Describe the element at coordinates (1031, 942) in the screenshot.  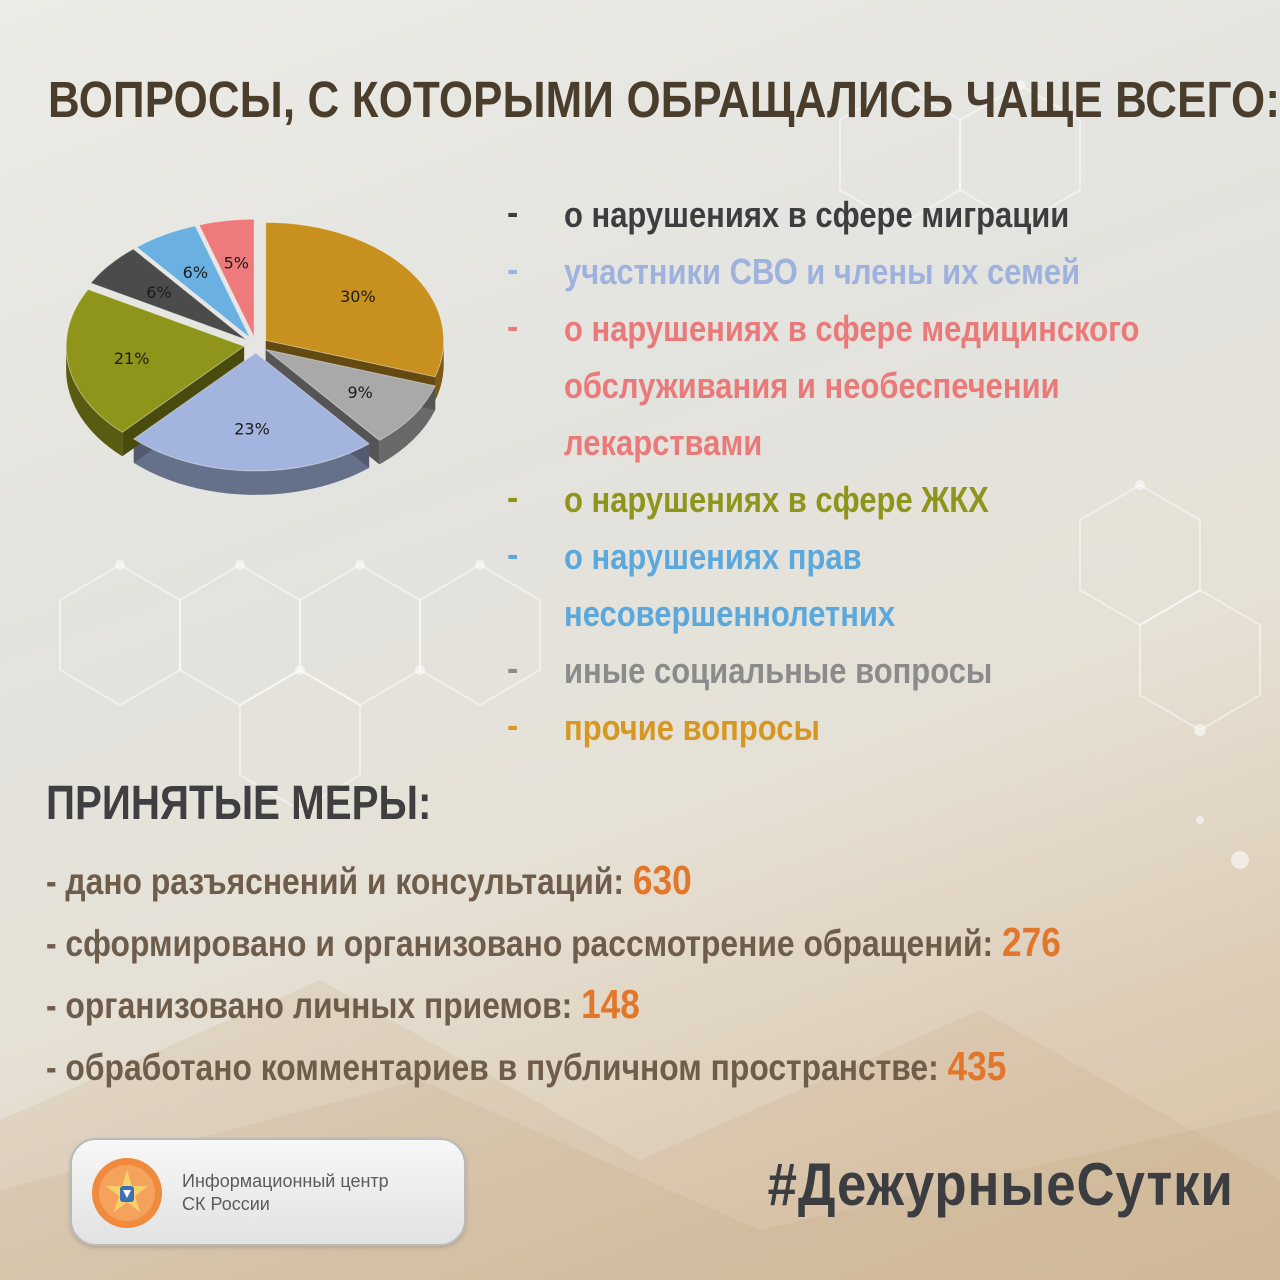
I see `measure-value: 276` at that location.